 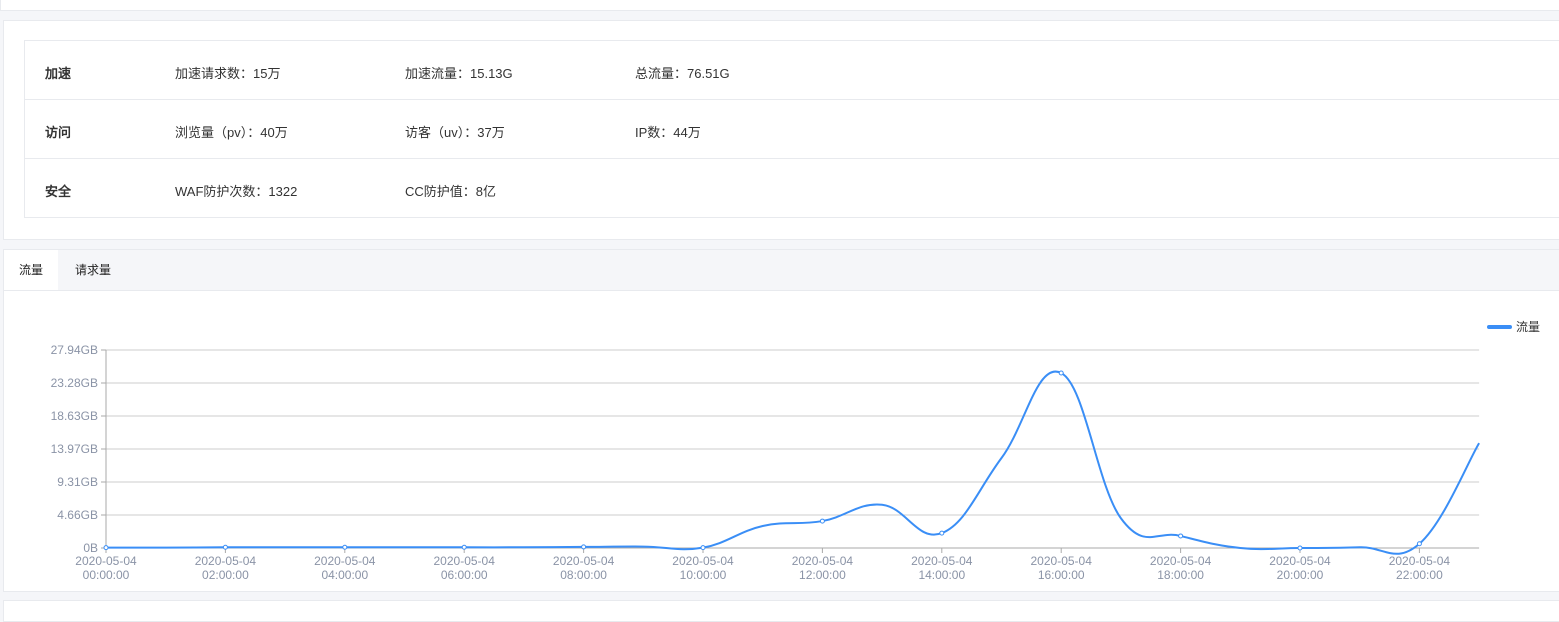 What do you see at coordinates (74, 350) in the screenshot?
I see `y-tick-label: 27.94GB` at bounding box center [74, 350].